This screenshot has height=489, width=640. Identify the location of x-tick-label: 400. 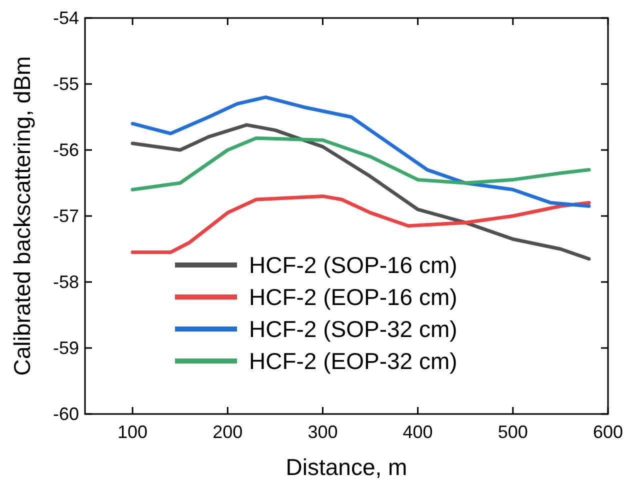
(417, 432).